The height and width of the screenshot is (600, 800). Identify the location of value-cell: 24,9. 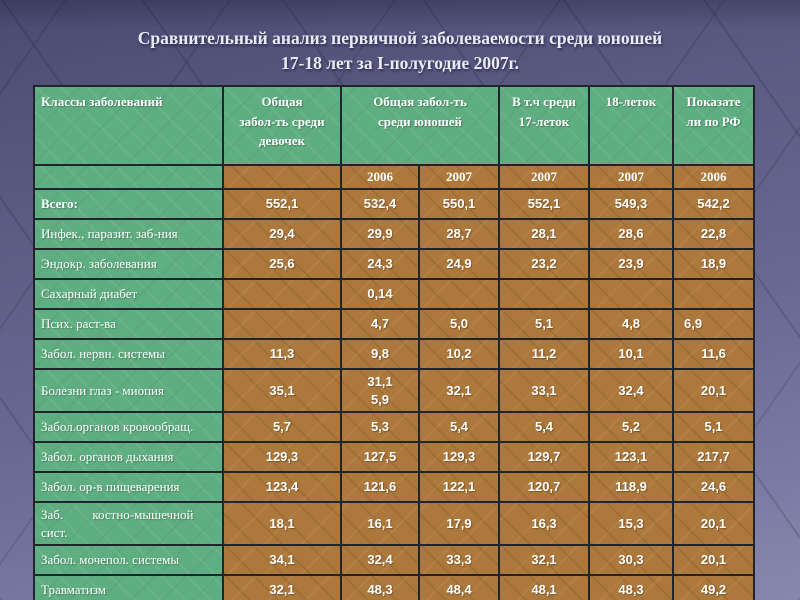
(459, 264).